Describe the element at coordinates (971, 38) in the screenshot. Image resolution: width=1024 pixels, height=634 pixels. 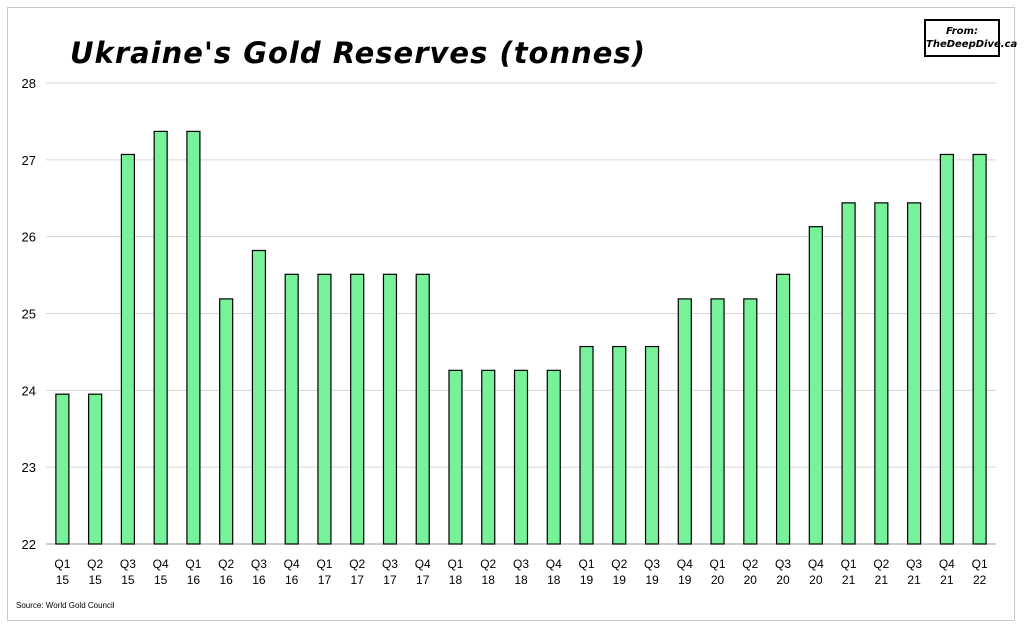
I see `source-badge: From: TheDeepDive.ca` at that location.